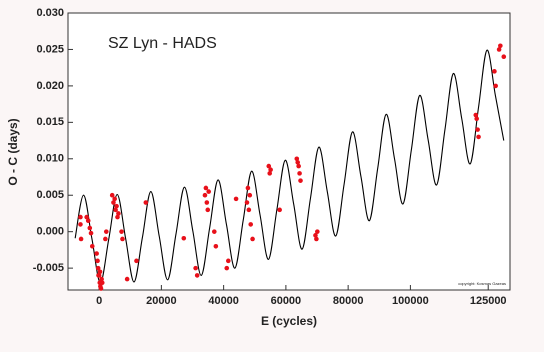 This screenshot has width=544, height=352. I want to click on y-tick-label: 0.000, so click(50, 232).